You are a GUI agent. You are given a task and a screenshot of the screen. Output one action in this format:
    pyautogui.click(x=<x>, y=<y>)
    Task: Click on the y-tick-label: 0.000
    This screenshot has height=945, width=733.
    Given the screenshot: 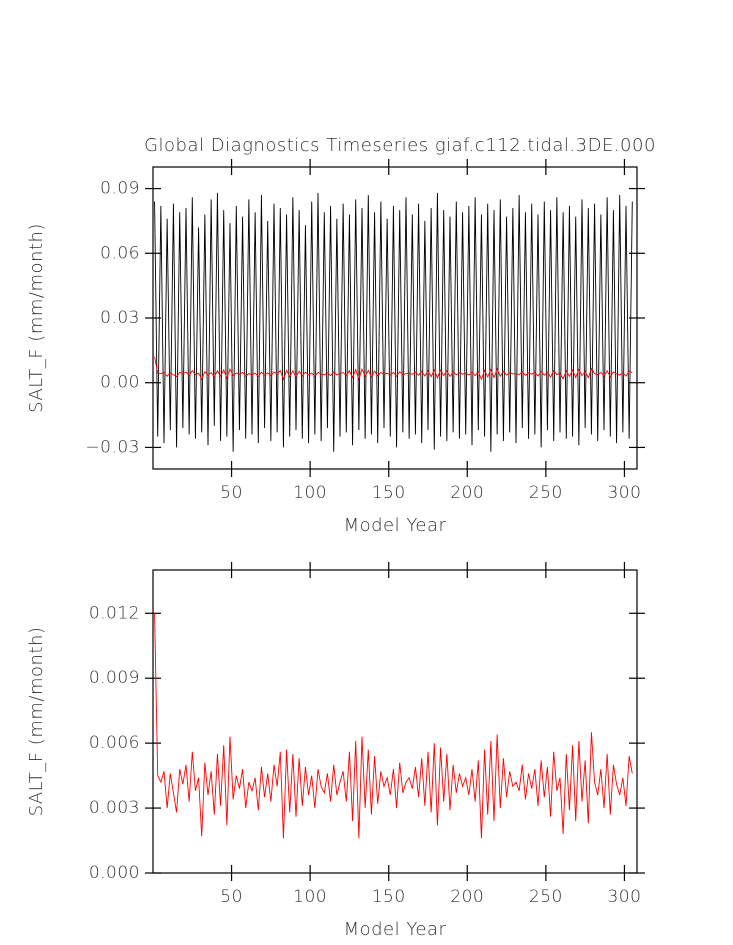 What is the action you would take?
    pyautogui.click(x=114, y=873)
    